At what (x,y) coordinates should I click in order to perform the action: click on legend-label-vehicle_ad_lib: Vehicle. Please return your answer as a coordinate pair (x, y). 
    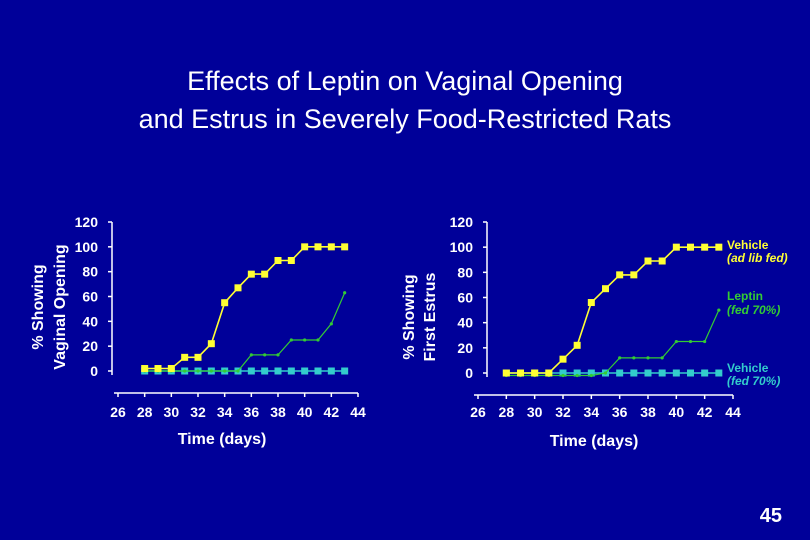
    Looking at the image, I should click on (748, 245).